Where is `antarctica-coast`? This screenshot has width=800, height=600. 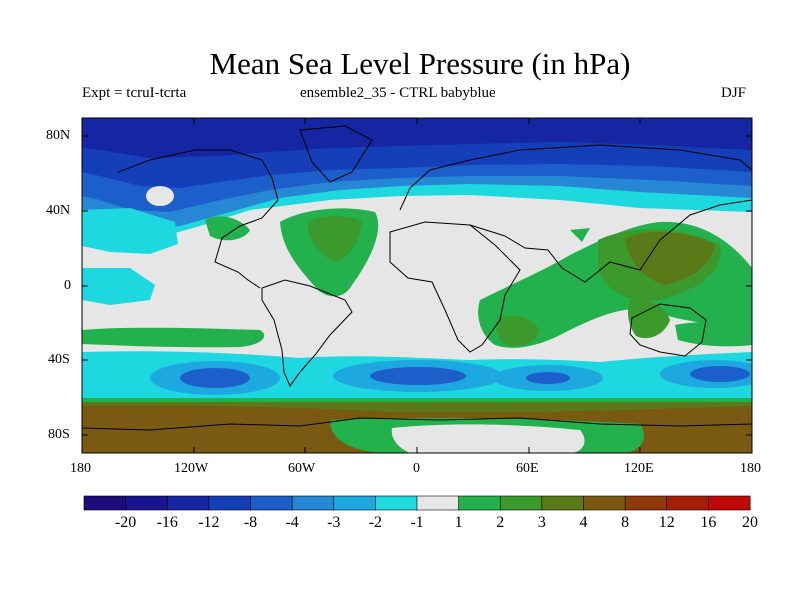 antarctica-coast is located at coordinates (417, 424).